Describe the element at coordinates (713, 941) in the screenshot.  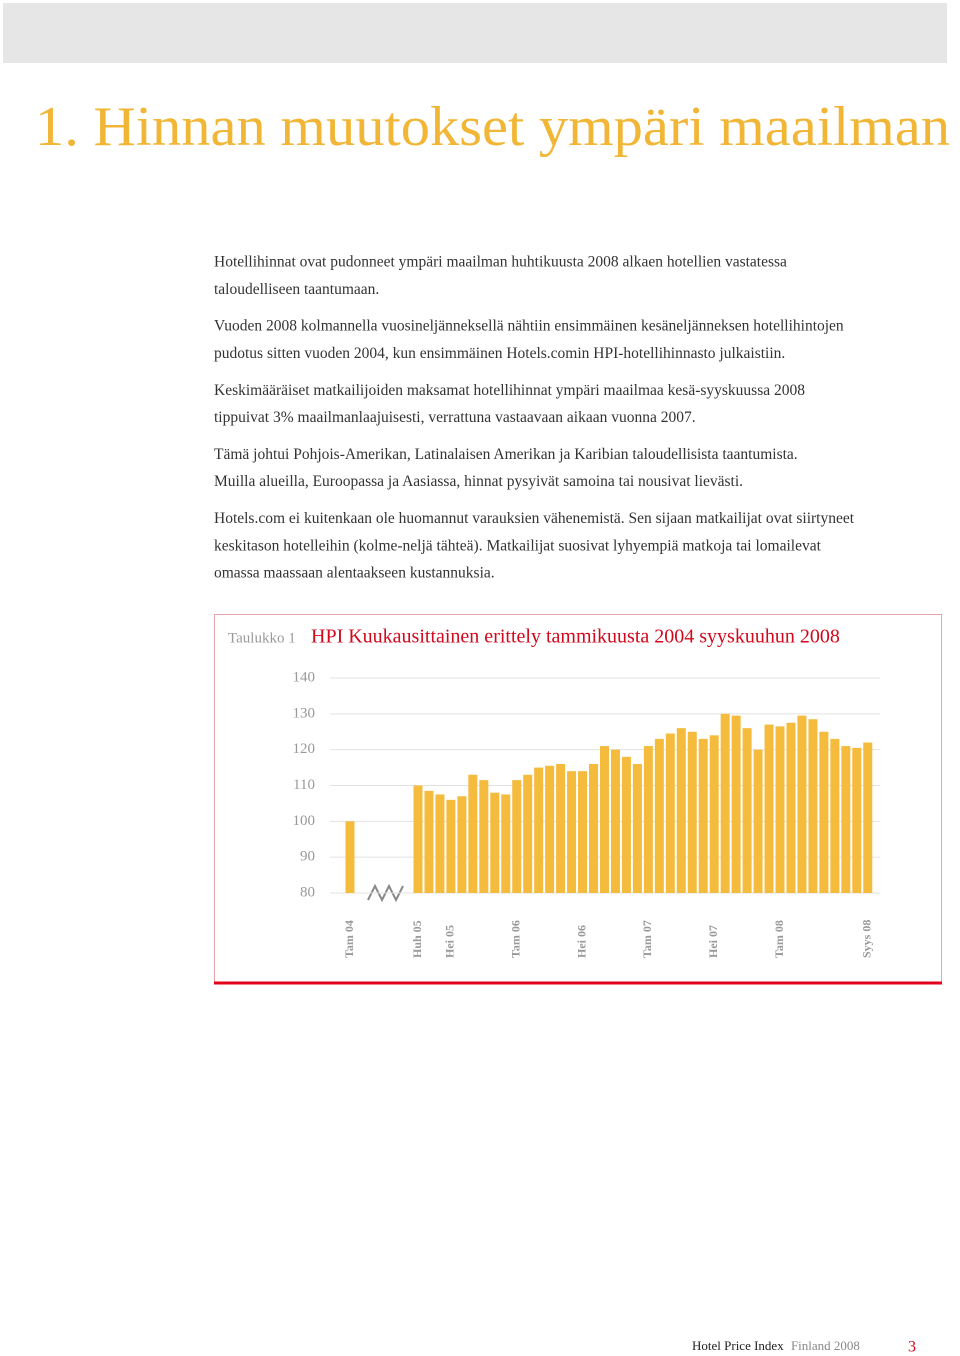
I see `x-tick-label: Hei 07` at that location.